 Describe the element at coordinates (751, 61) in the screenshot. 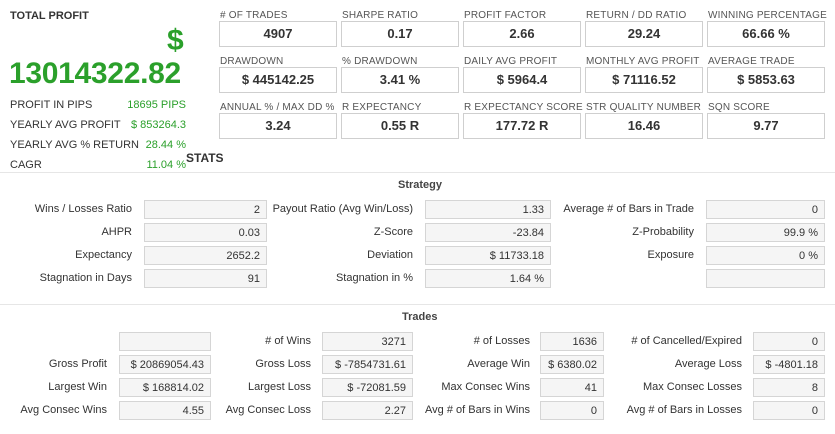

I see `metric-label: AVERAGE TRADE` at that location.